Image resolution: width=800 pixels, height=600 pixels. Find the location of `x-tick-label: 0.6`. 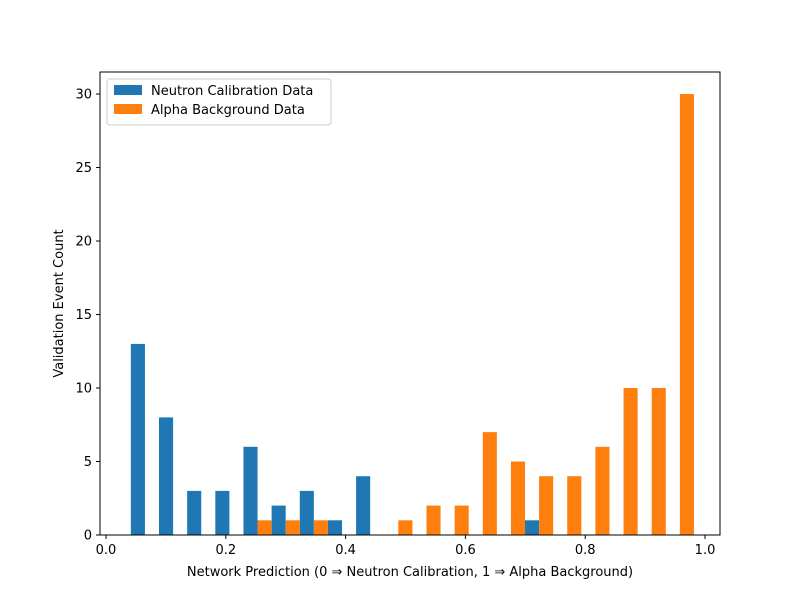

x-tick-label: 0.6 is located at coordinates (465, 550).